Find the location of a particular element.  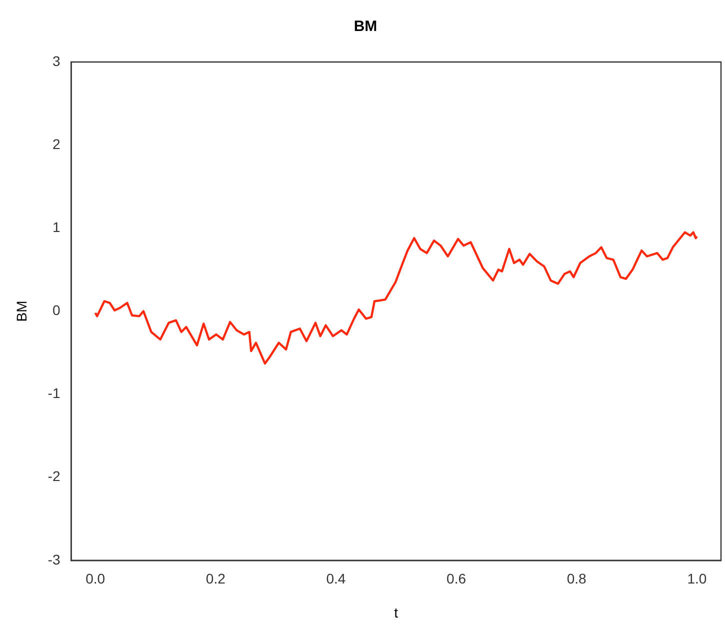

y-tick-label: -2 is located at coordinates (54, 476).